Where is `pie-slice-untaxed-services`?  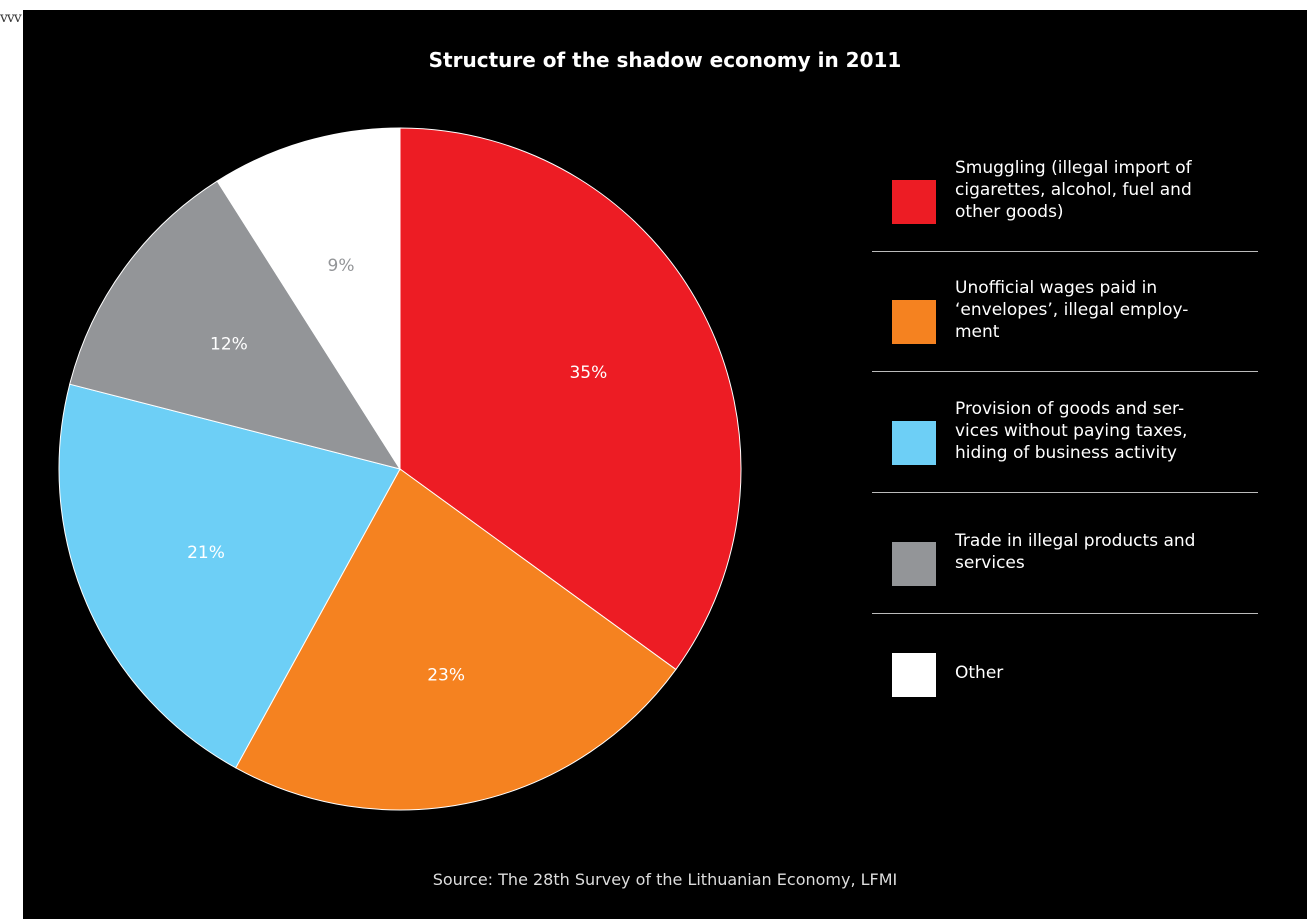 pie-slice-untaxed-services is located at coordinates (229, 576).